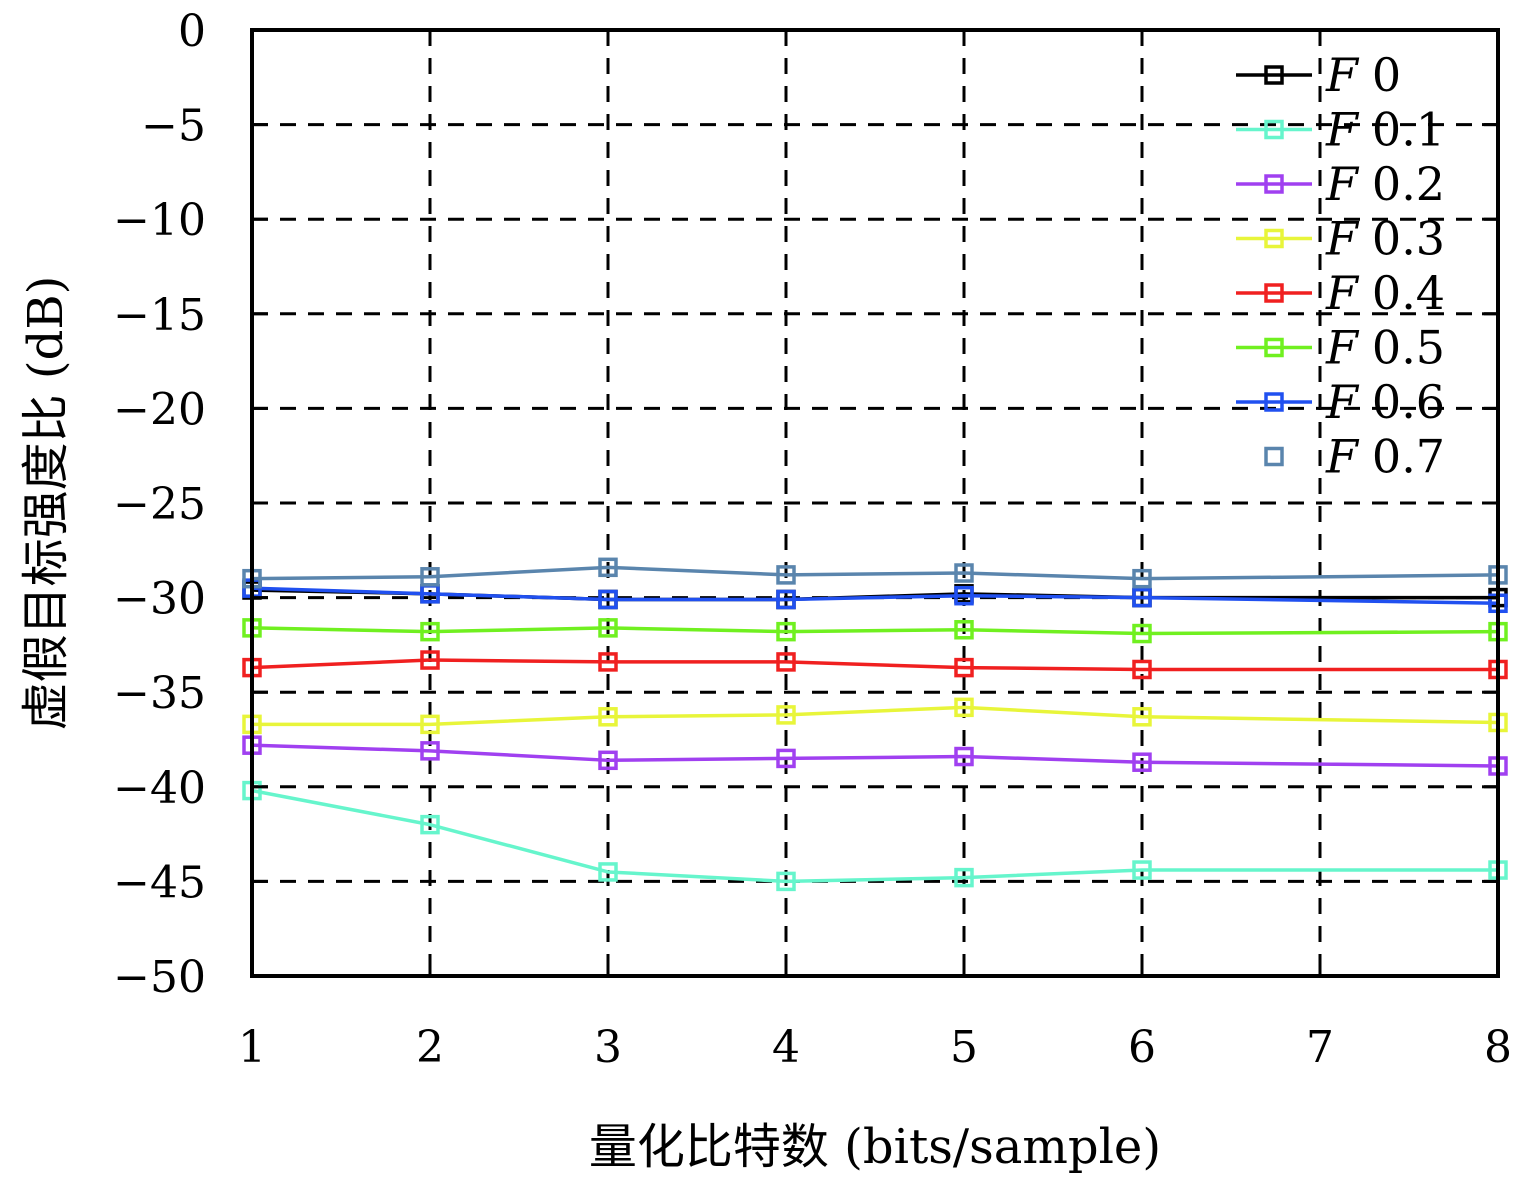 This screenshot has height=1179, width=1535. What do you see at coordinates (159, 315) in the screenshot?
I see `y-tick-label: −15` at bounding box center [159, 315].